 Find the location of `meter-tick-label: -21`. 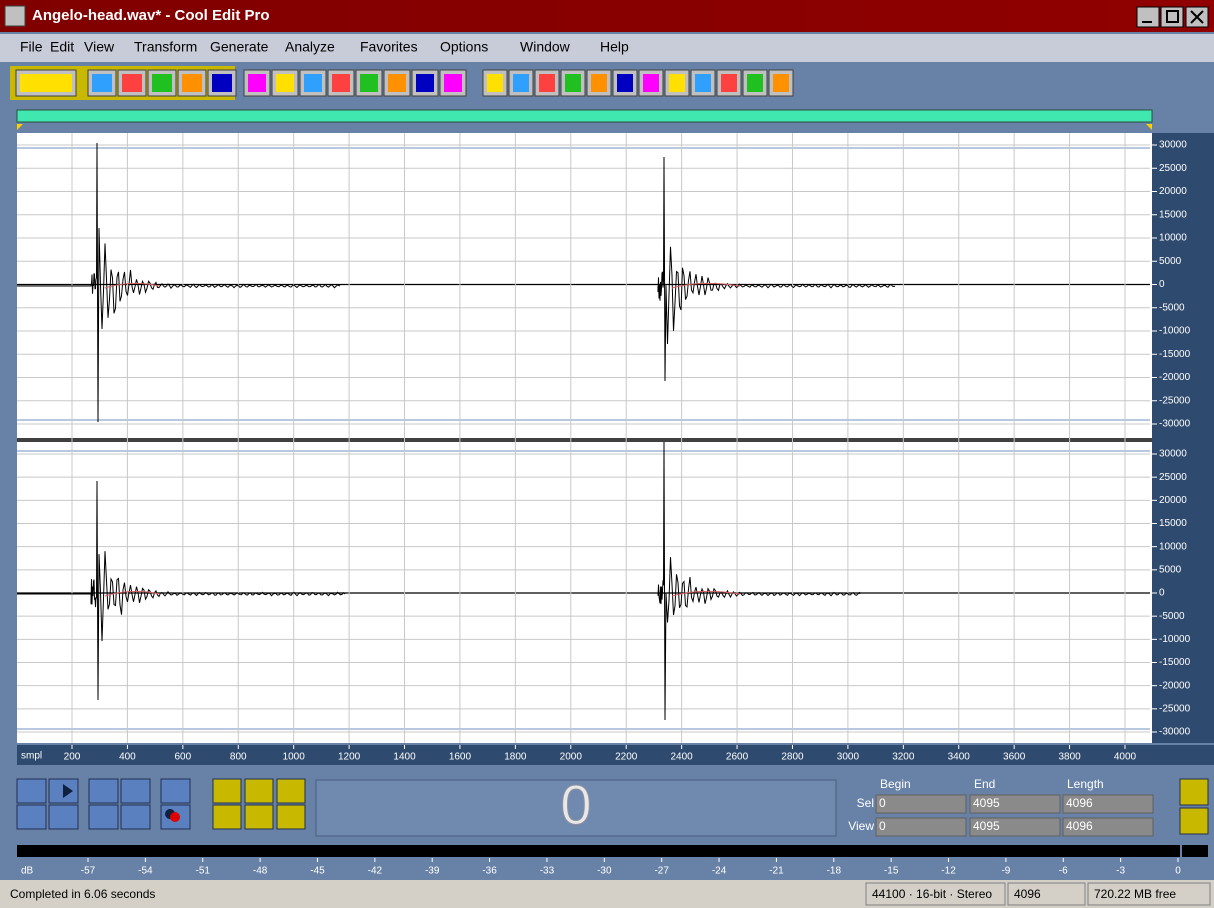

meter-tick-label: -21 is located at coordinates (776, 871).